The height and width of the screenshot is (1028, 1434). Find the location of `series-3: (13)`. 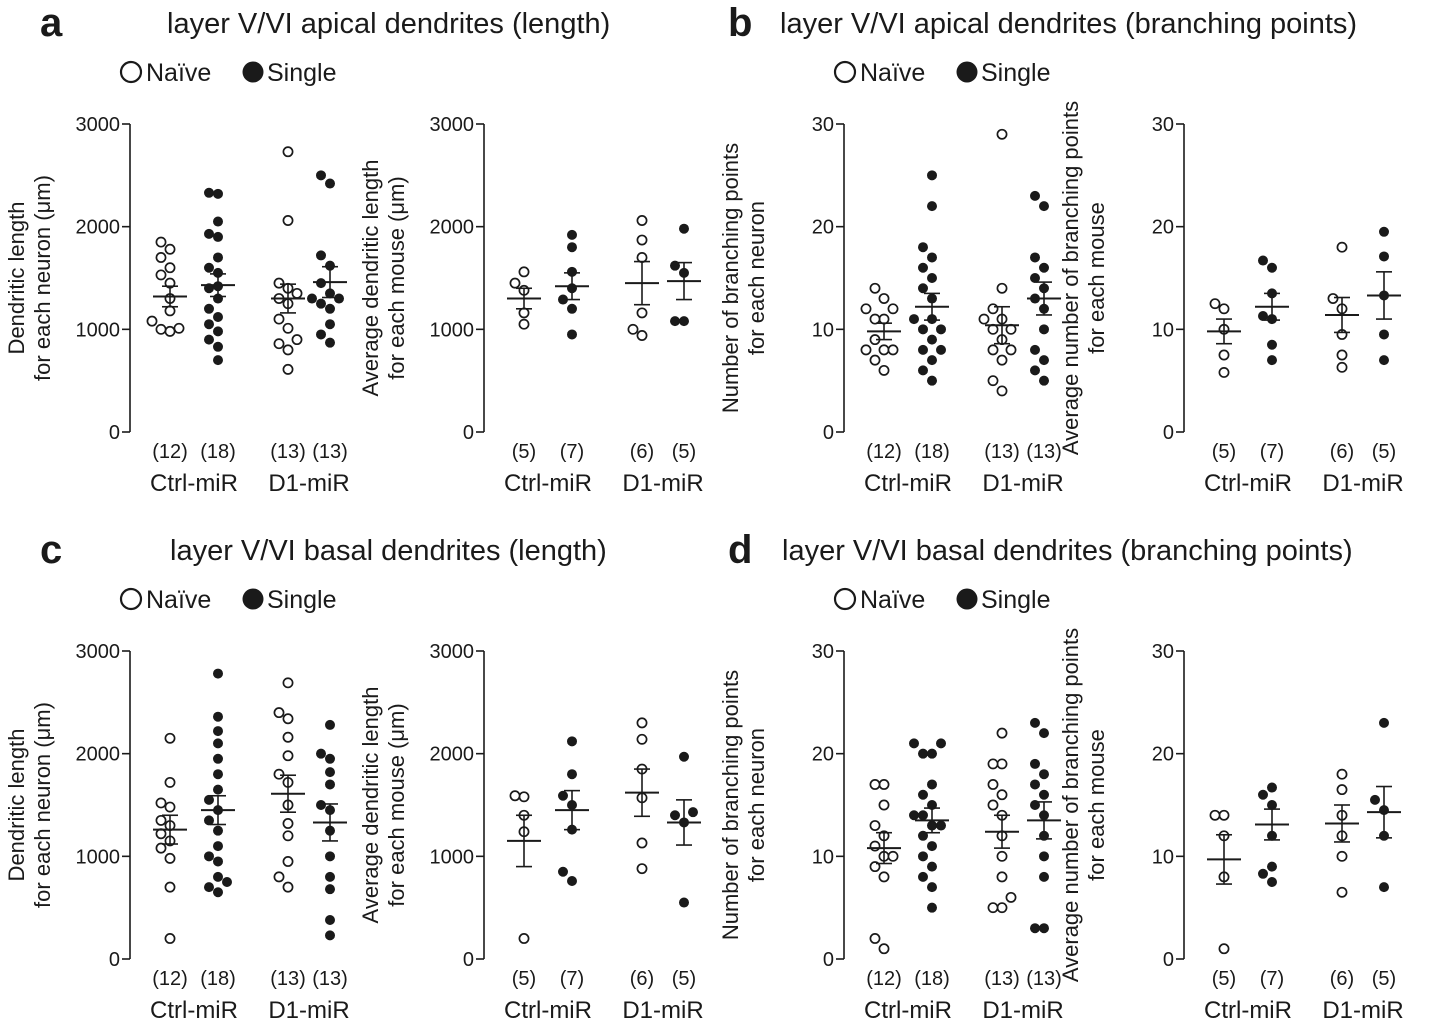

series-3: (13) is located at coordinates (1044, 853).